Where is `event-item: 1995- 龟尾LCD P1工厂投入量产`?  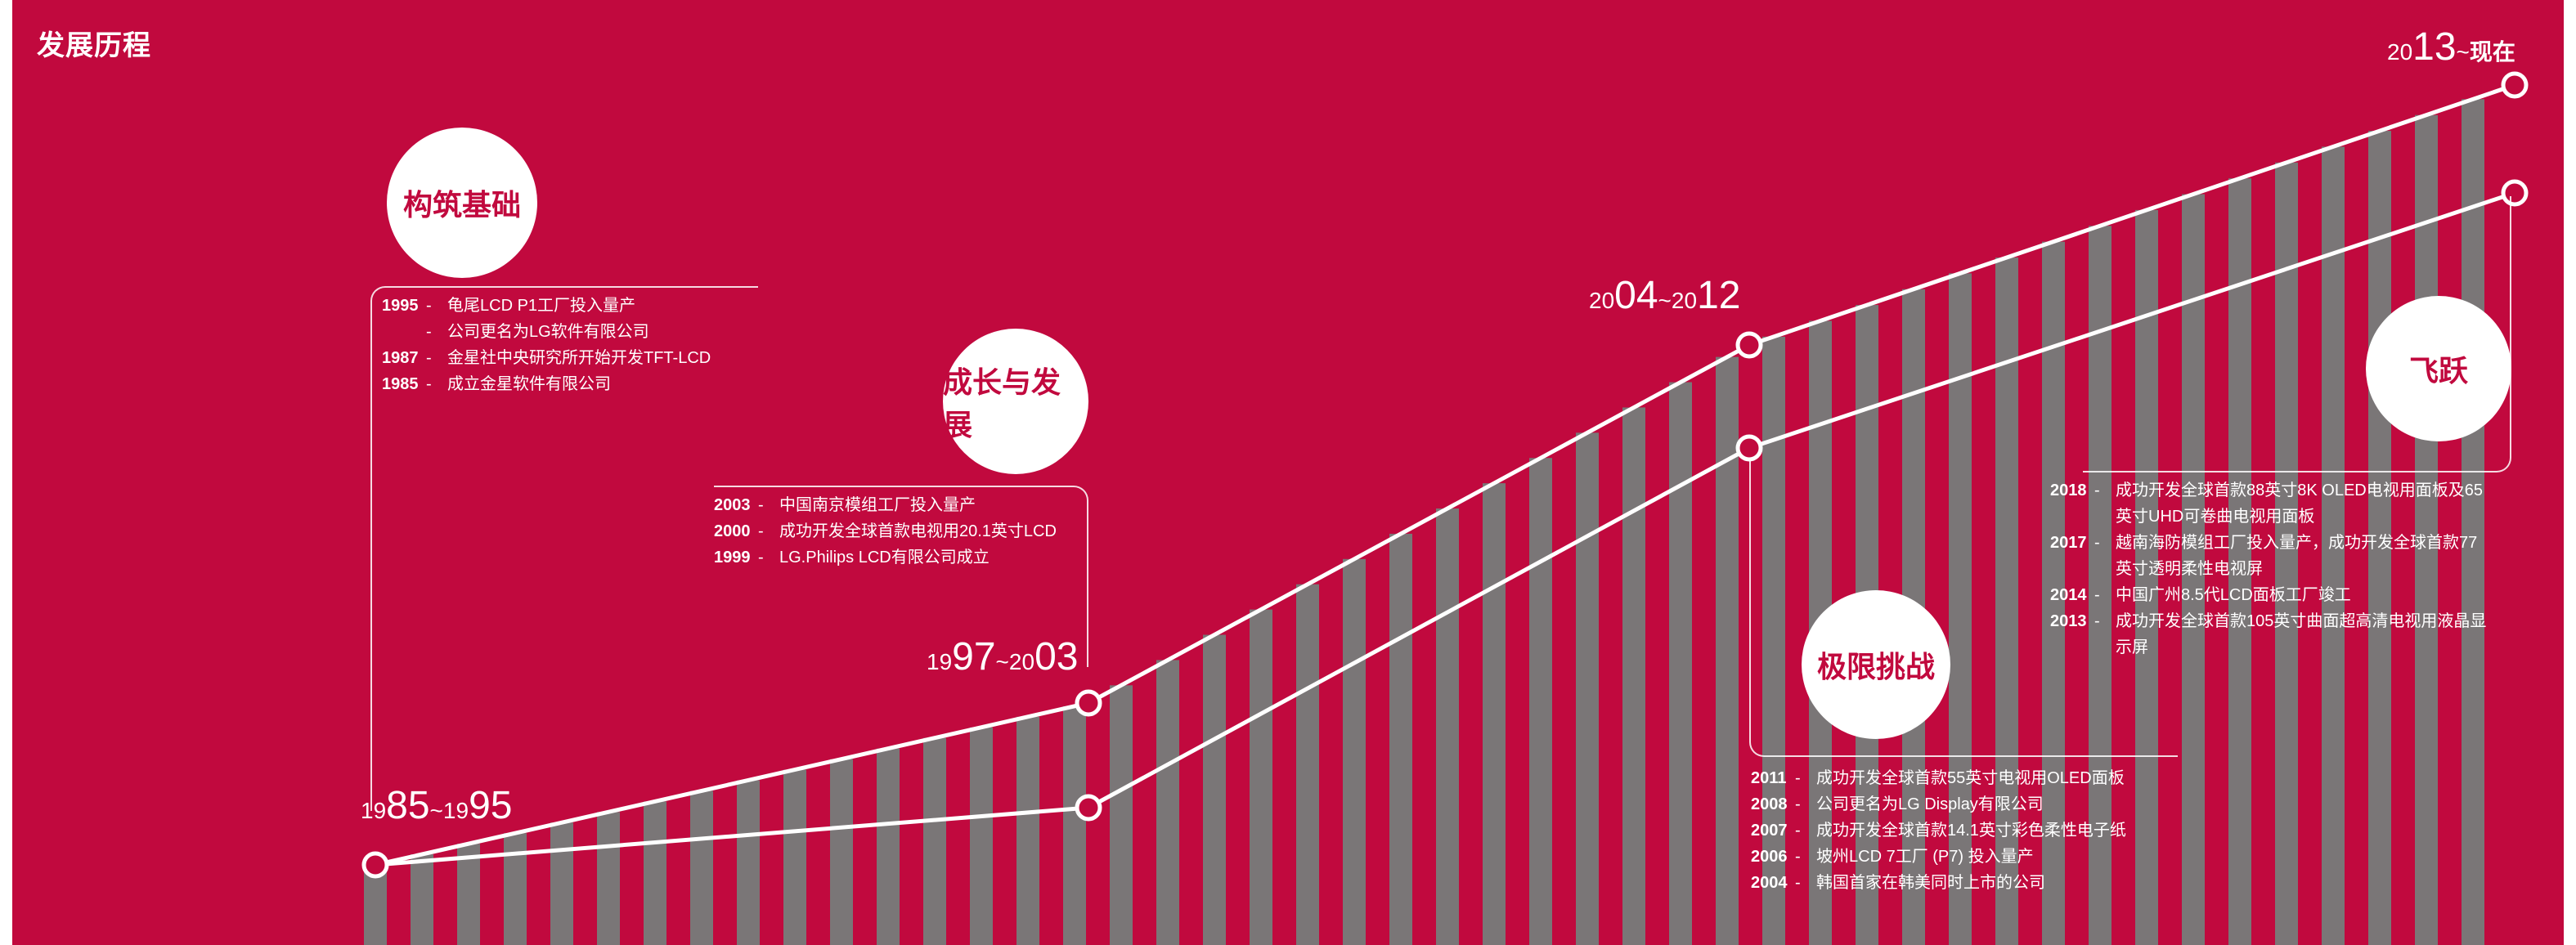 event-item: 1995- 龟尾LCD P1工厂投入量产 is located at coordinates (509, 306).